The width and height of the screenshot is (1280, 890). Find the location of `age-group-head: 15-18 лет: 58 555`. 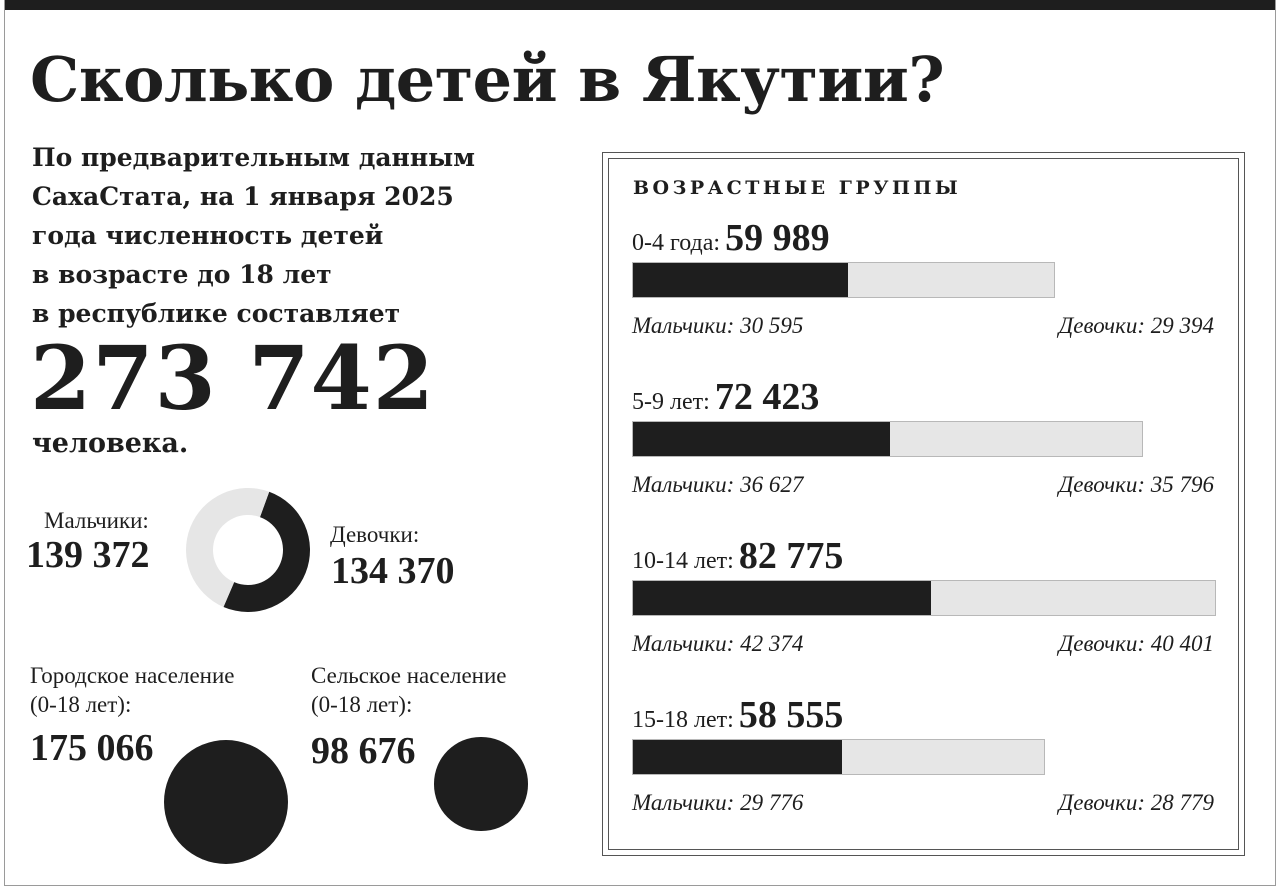

age-group-head: 15-18 лет: 58 555 is located at coordinates (737, 718).